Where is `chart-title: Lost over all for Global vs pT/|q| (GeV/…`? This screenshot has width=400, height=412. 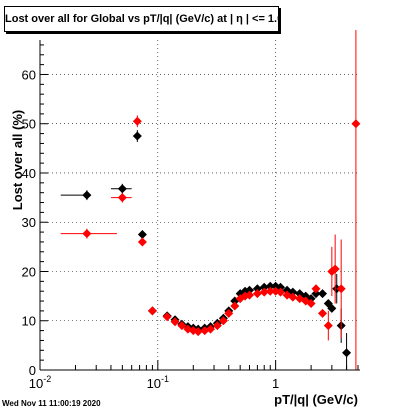 chart-title: Lost over all for Global vs pT/|q| (GeV/… is located at coordinates (141, 19).